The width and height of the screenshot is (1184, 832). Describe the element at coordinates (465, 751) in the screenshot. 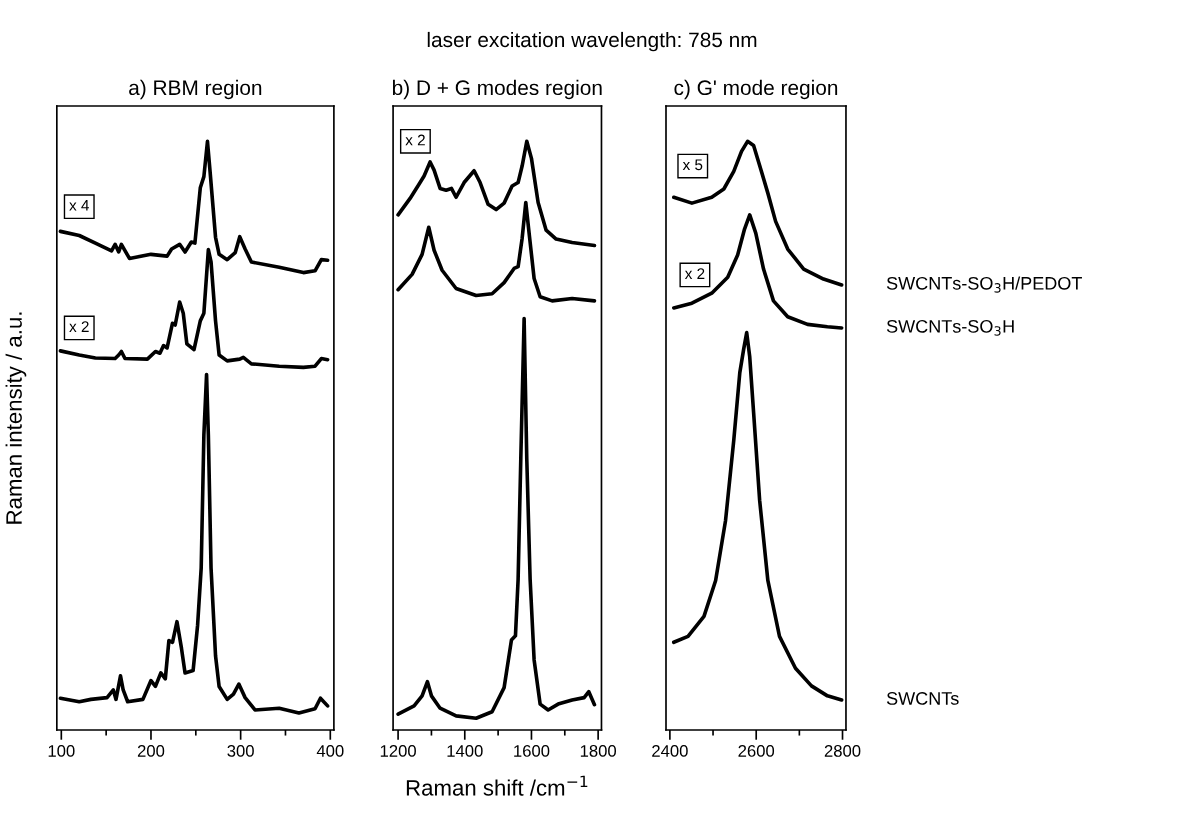

I see `x-tick-label: 1400` at that location.